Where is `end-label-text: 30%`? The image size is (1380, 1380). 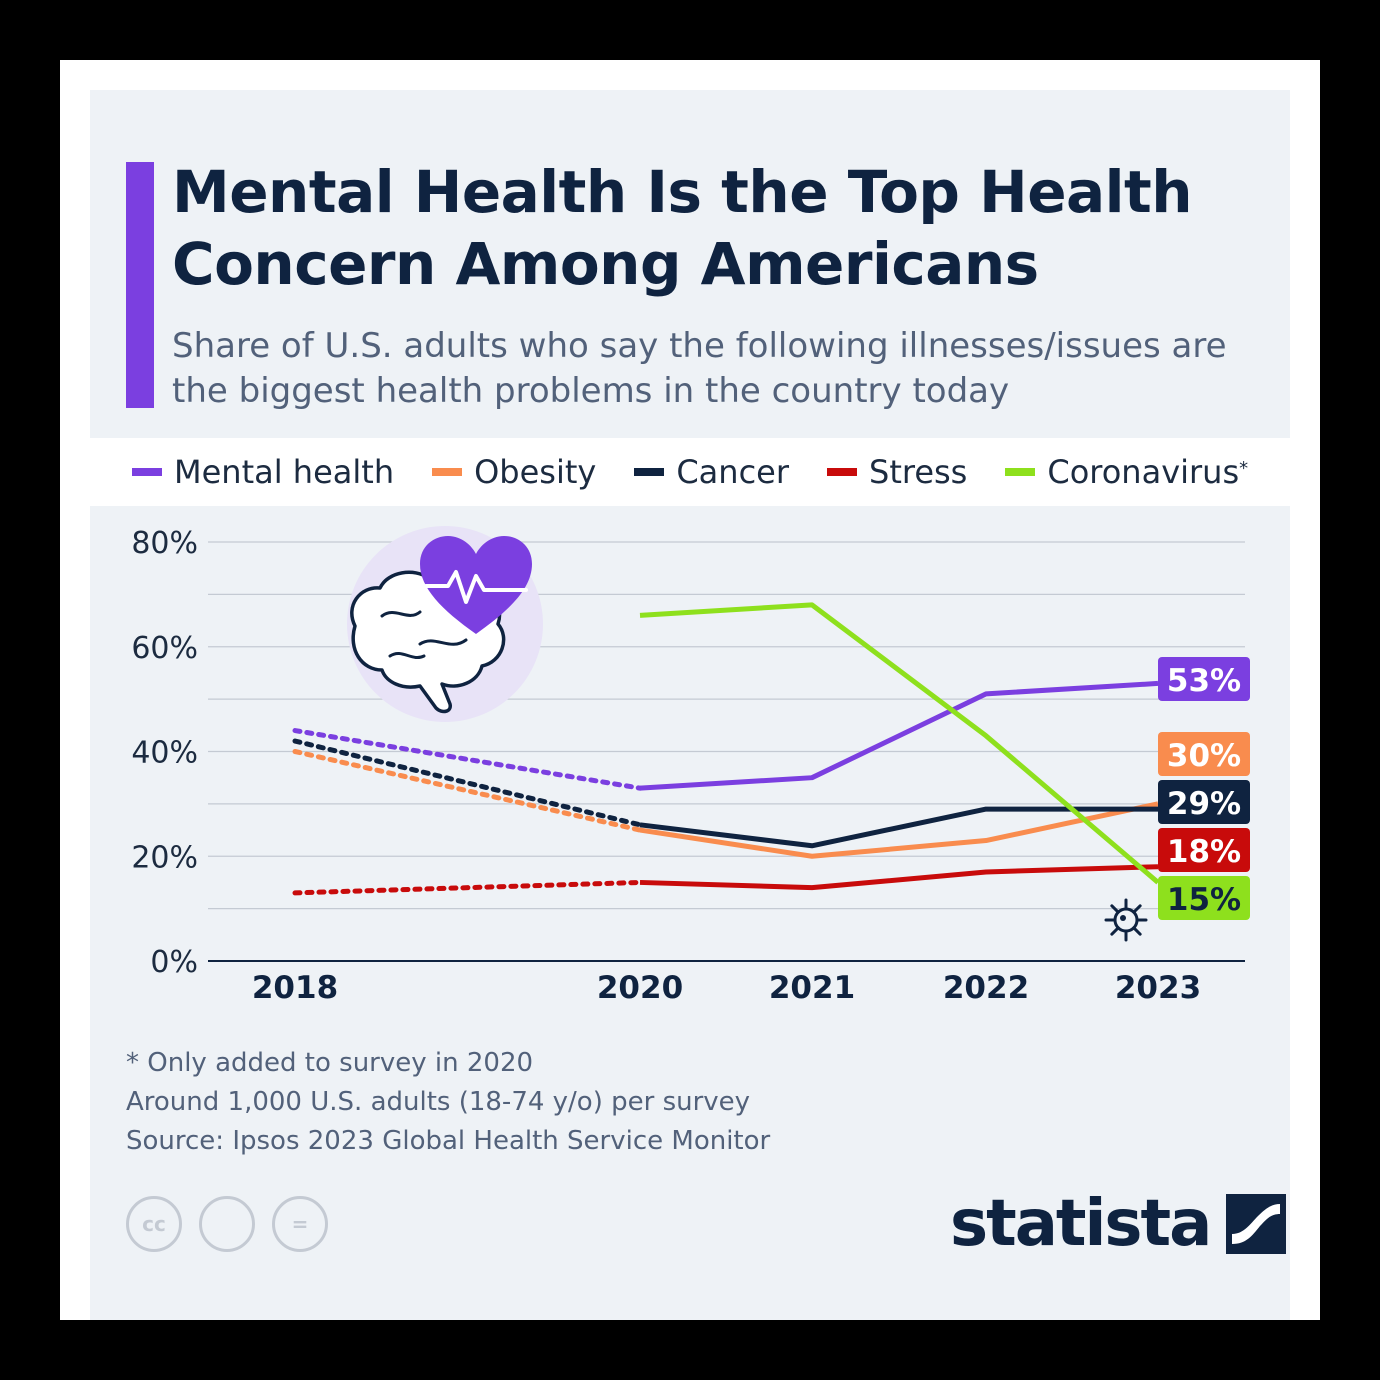
end-label-text: 30% is located at coordinates (1204, 756).